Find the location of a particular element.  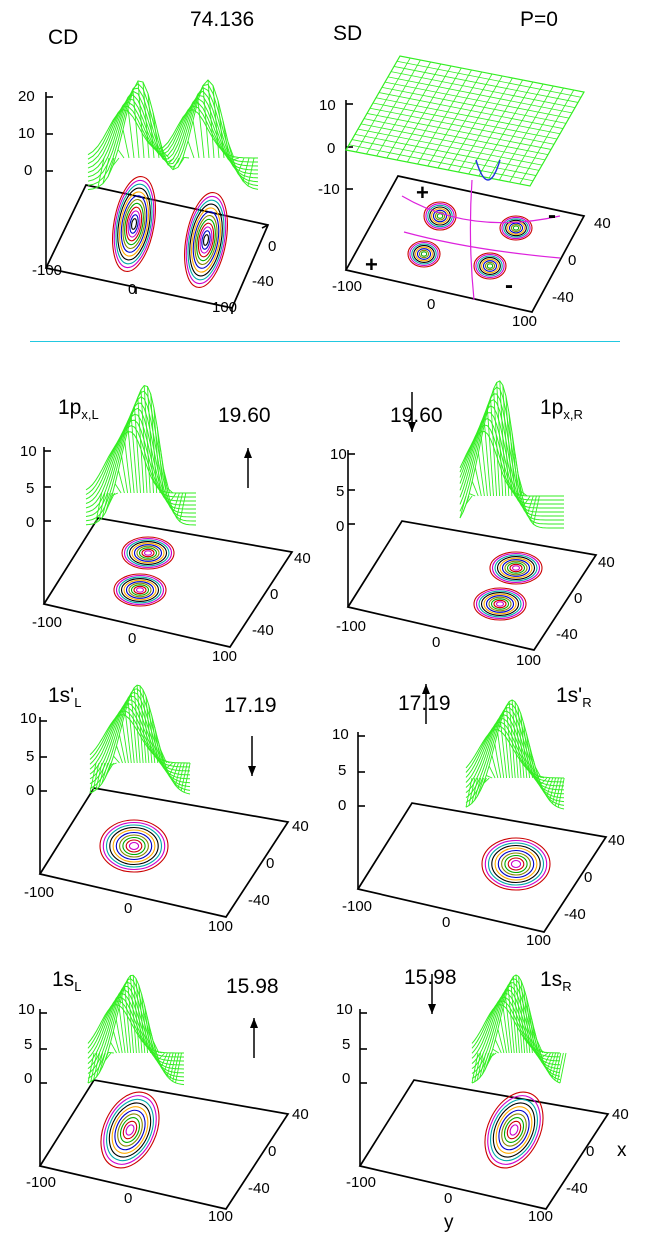

p4-xtick-pos: 40 is located at coordinates (616, 840).